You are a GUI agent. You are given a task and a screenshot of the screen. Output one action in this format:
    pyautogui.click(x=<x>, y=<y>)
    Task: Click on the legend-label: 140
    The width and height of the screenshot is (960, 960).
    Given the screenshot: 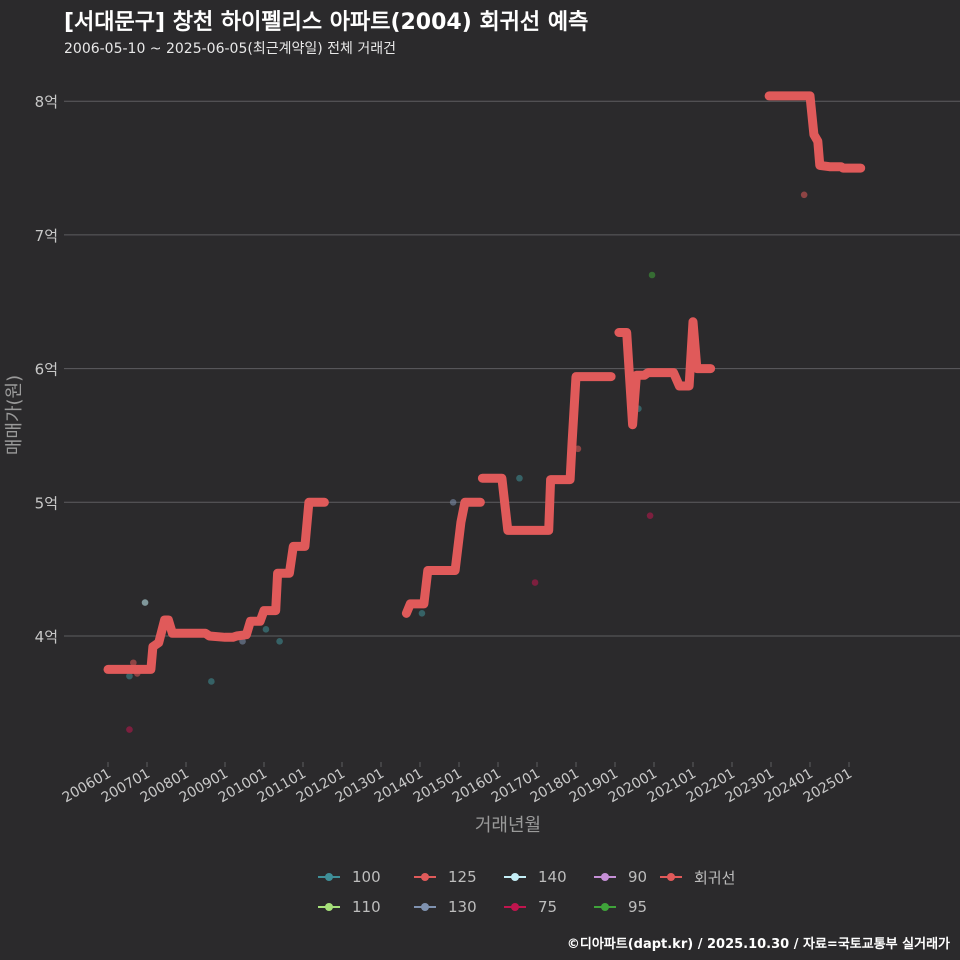 What is the action you would take?
    pyautogui.click(x=552, y=877)
    